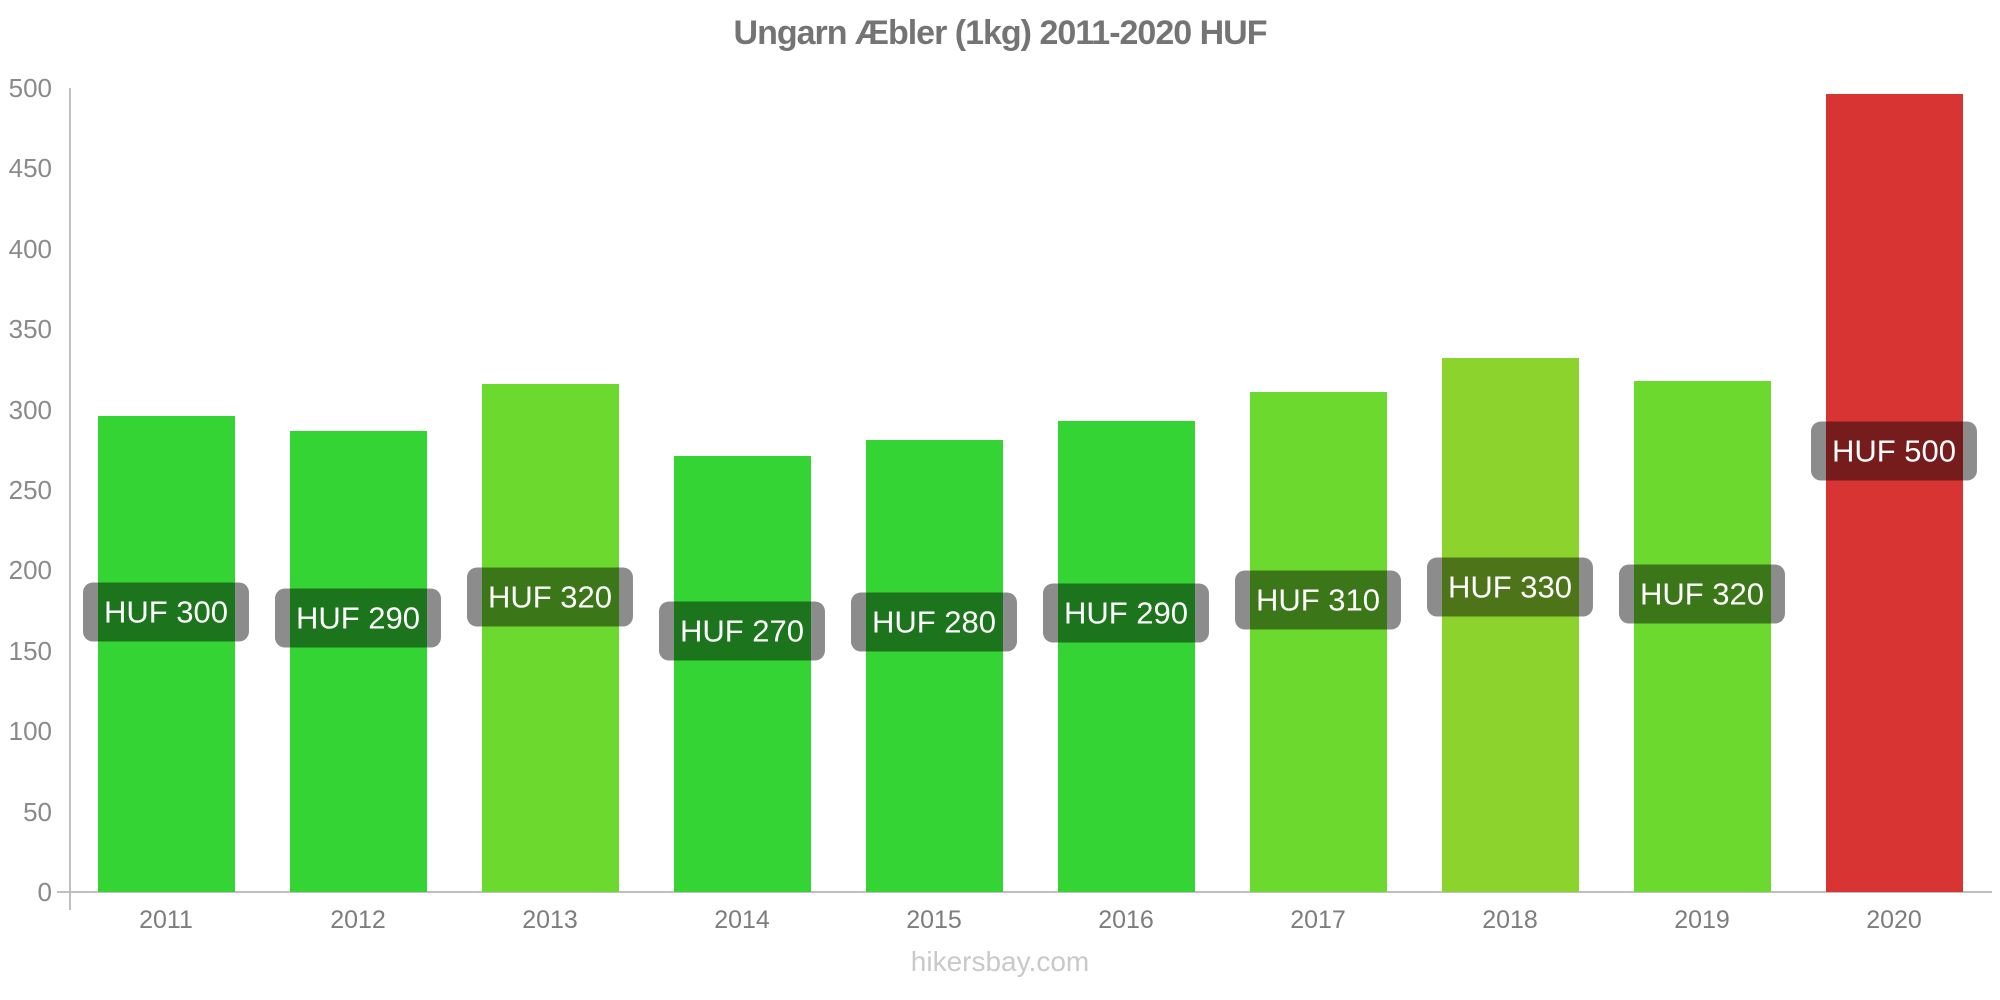 Image resolution: width=2000 pixels, height=1000 pixels. What do you see at coordinates (1894, 493) in the screenshot?
I see `bar-2020` at bounding box center [1894, 493].